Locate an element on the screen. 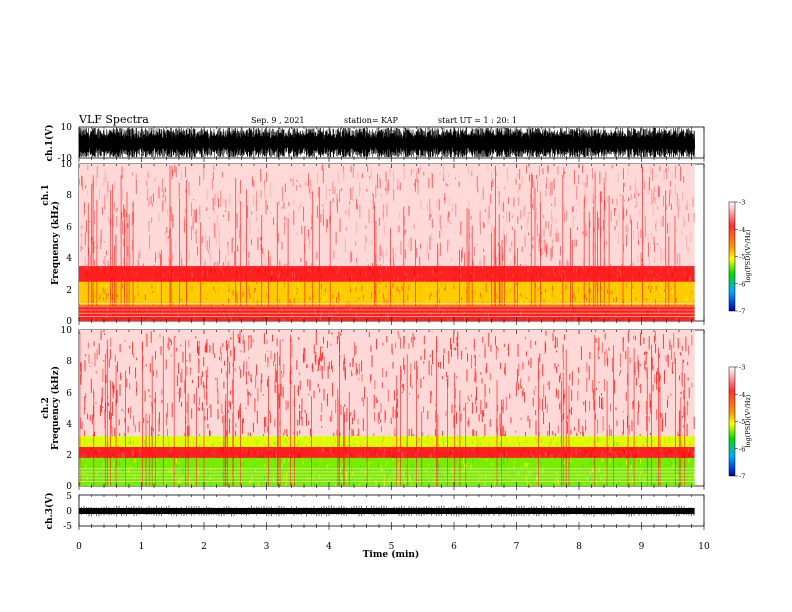 The width and height of the screenshot is (792, 612). time-tick-label: 10 is located at coordinates (704, 547).